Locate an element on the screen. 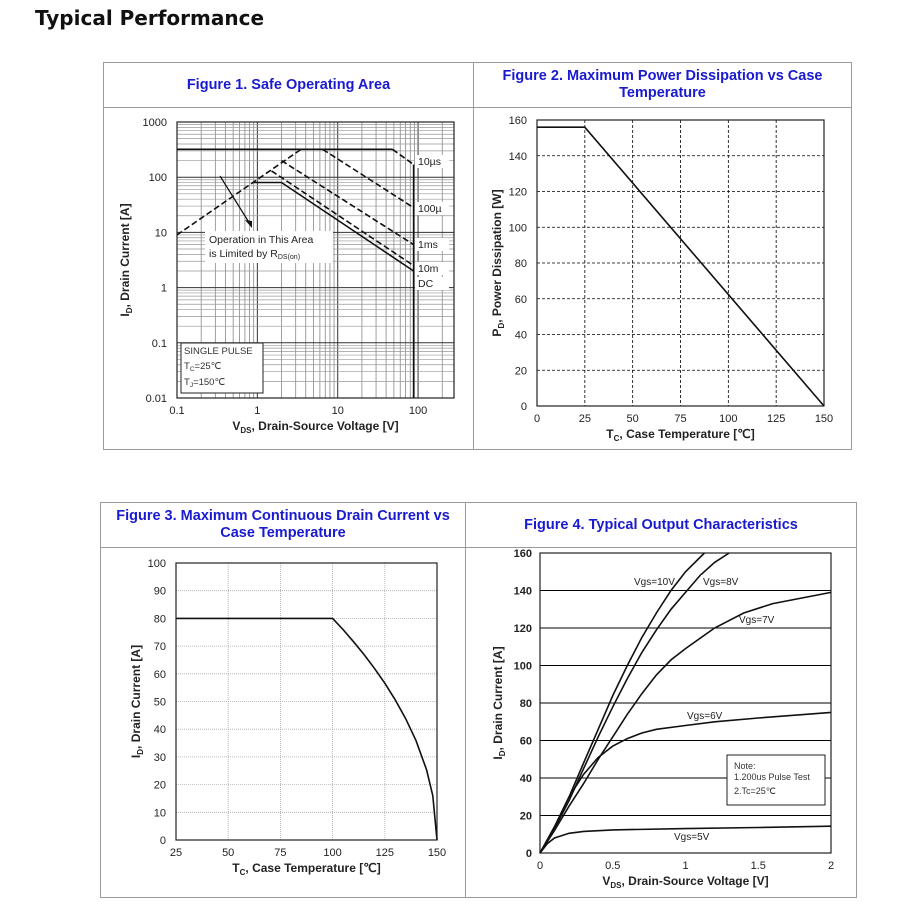  x-axis-label-post: , Case Temperature [℃] is located at coordinates (312, 868).